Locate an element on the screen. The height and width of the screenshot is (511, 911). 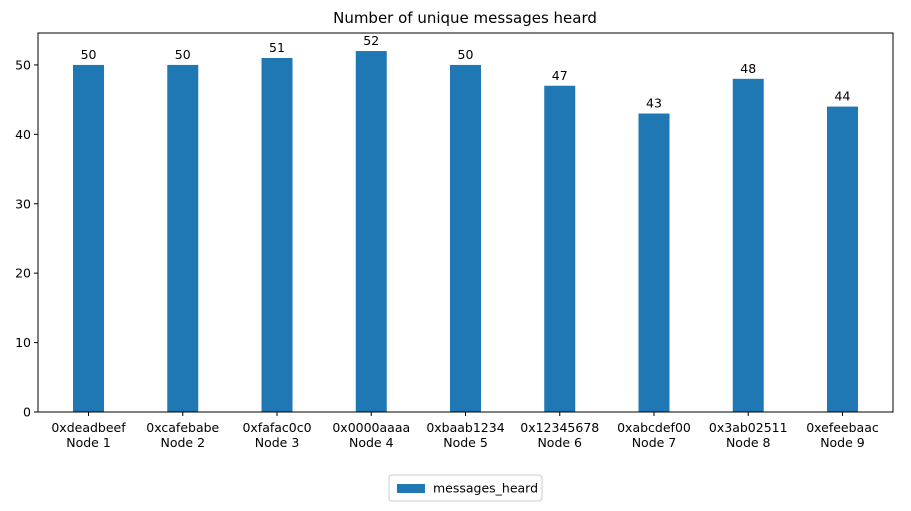
x-tick-label: Node 9 is located at coordinates (842, 442).